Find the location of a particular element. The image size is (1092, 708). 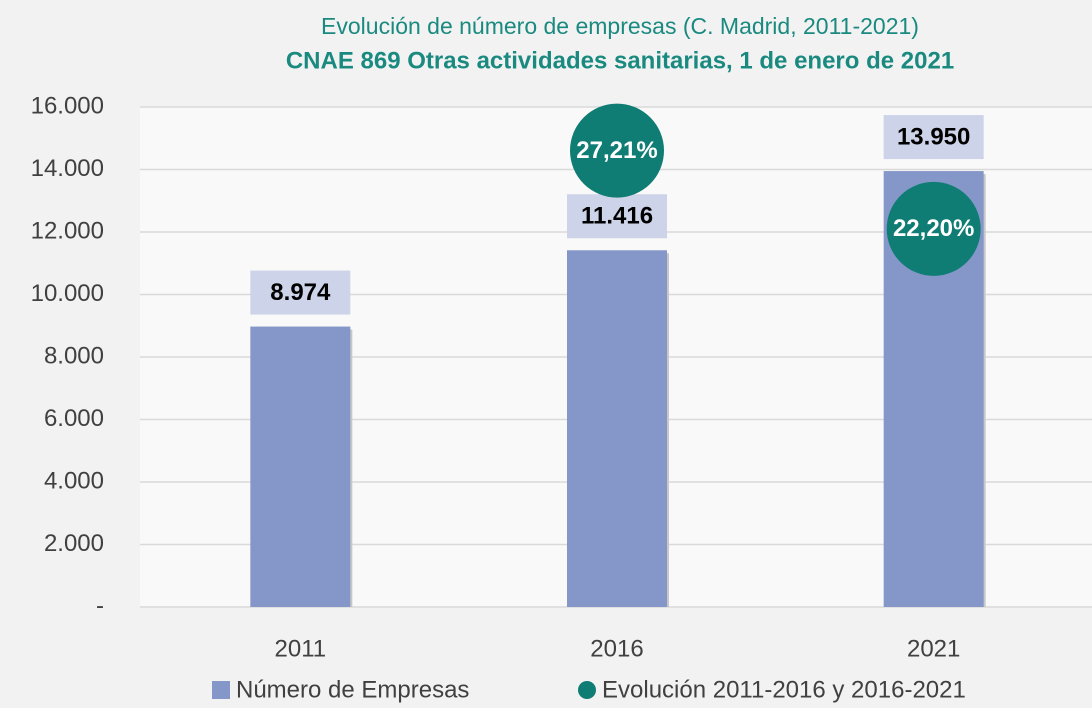

x-tick-label: 2021 is located at coordinates (933, 648).